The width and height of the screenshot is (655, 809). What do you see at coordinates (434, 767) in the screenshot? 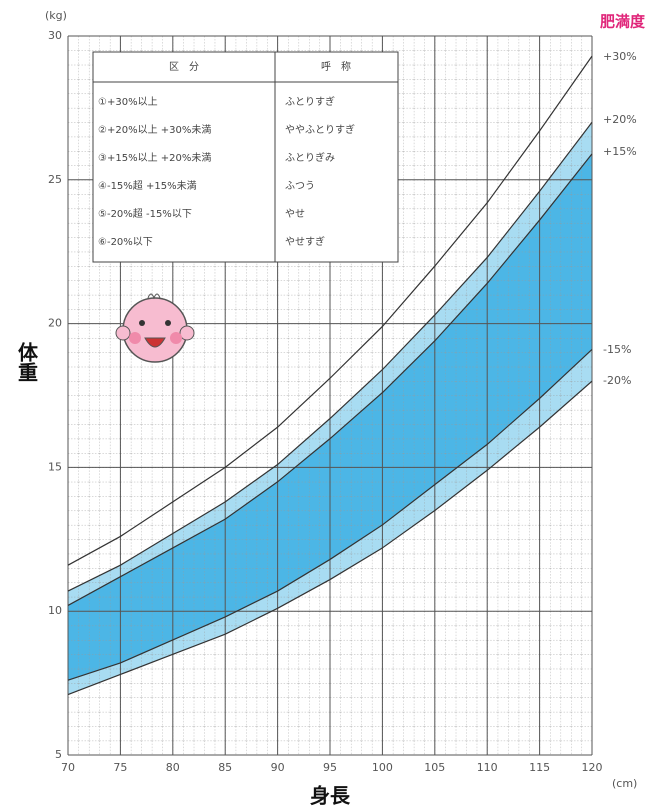
I see `x-tick-label: 105` at bounding box center [434, 767].